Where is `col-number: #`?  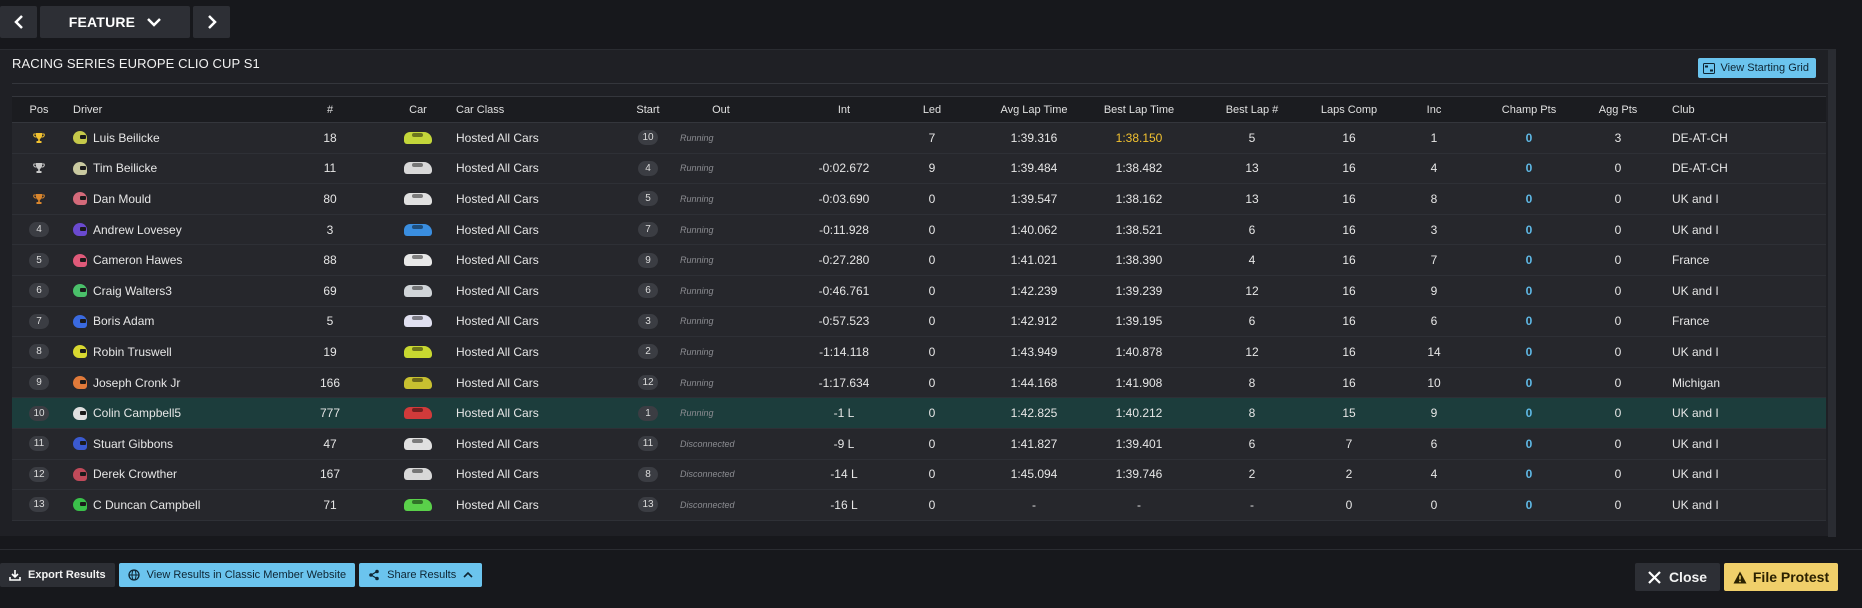 col-number: # is located at coordinates (330, 109).